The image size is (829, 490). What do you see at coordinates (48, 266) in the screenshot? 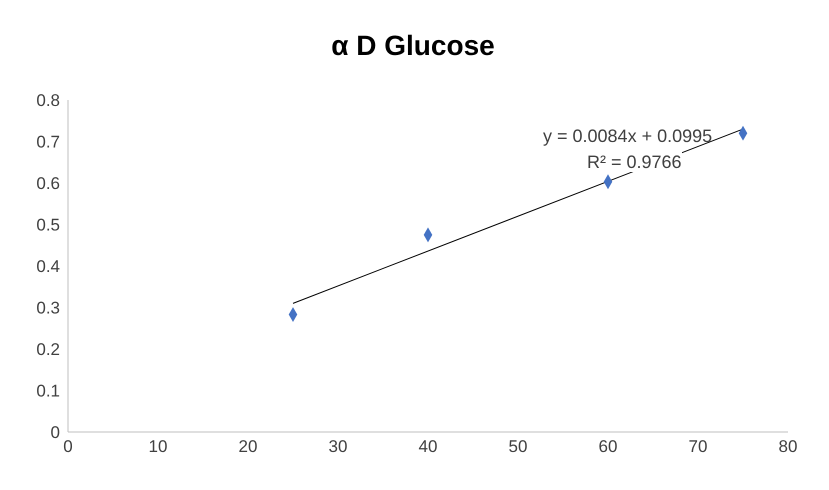
I see `y-tick-label: 0.4` at bounding box center [48, 266].